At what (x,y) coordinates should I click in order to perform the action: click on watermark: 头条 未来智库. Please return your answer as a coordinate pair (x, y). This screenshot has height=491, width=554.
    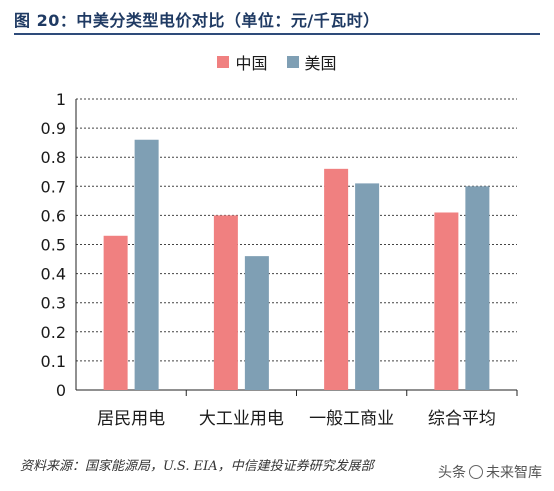
    Looking at the image, I should click on (490, 472).